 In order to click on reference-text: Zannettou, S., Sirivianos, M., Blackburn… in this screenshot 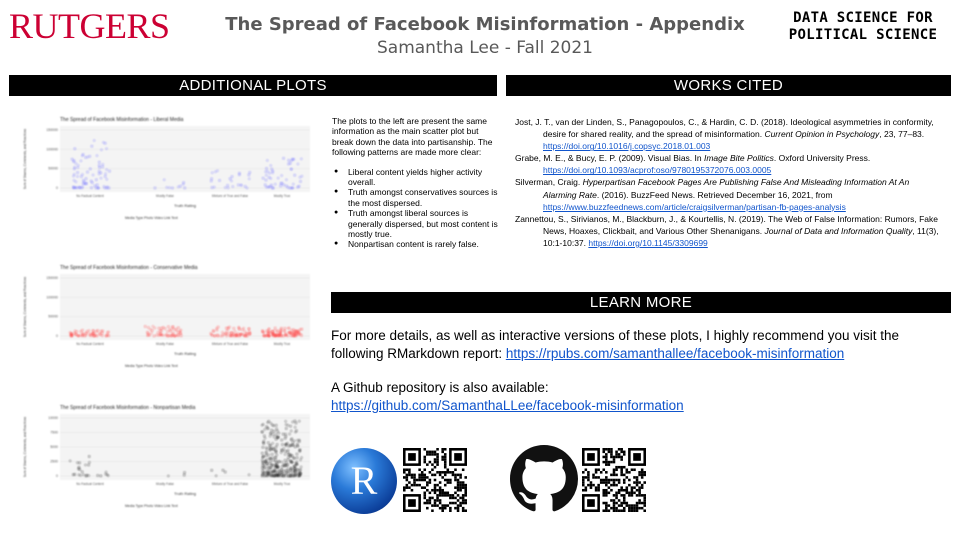, I will do `click(726, 224)`.